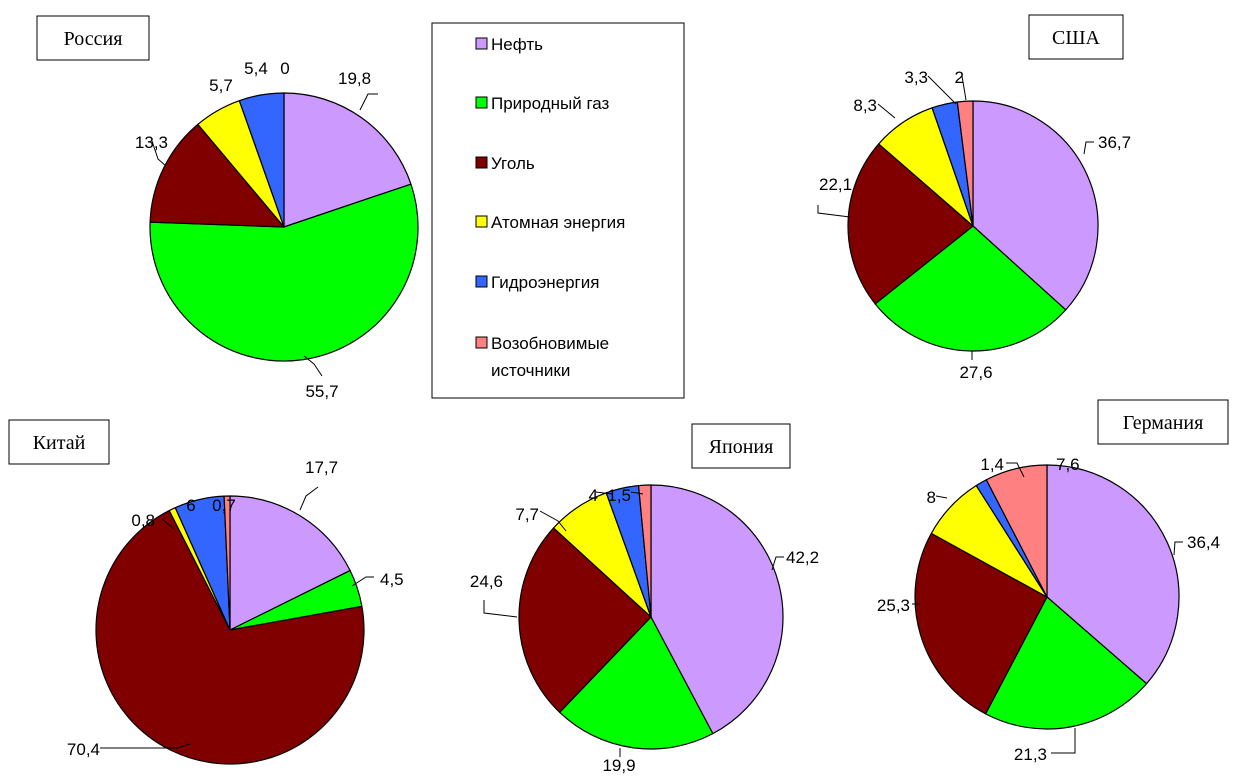 The height and width of the screenshot is (778, 1233). I want to click on data-label: 1,4, so click(992, 464).